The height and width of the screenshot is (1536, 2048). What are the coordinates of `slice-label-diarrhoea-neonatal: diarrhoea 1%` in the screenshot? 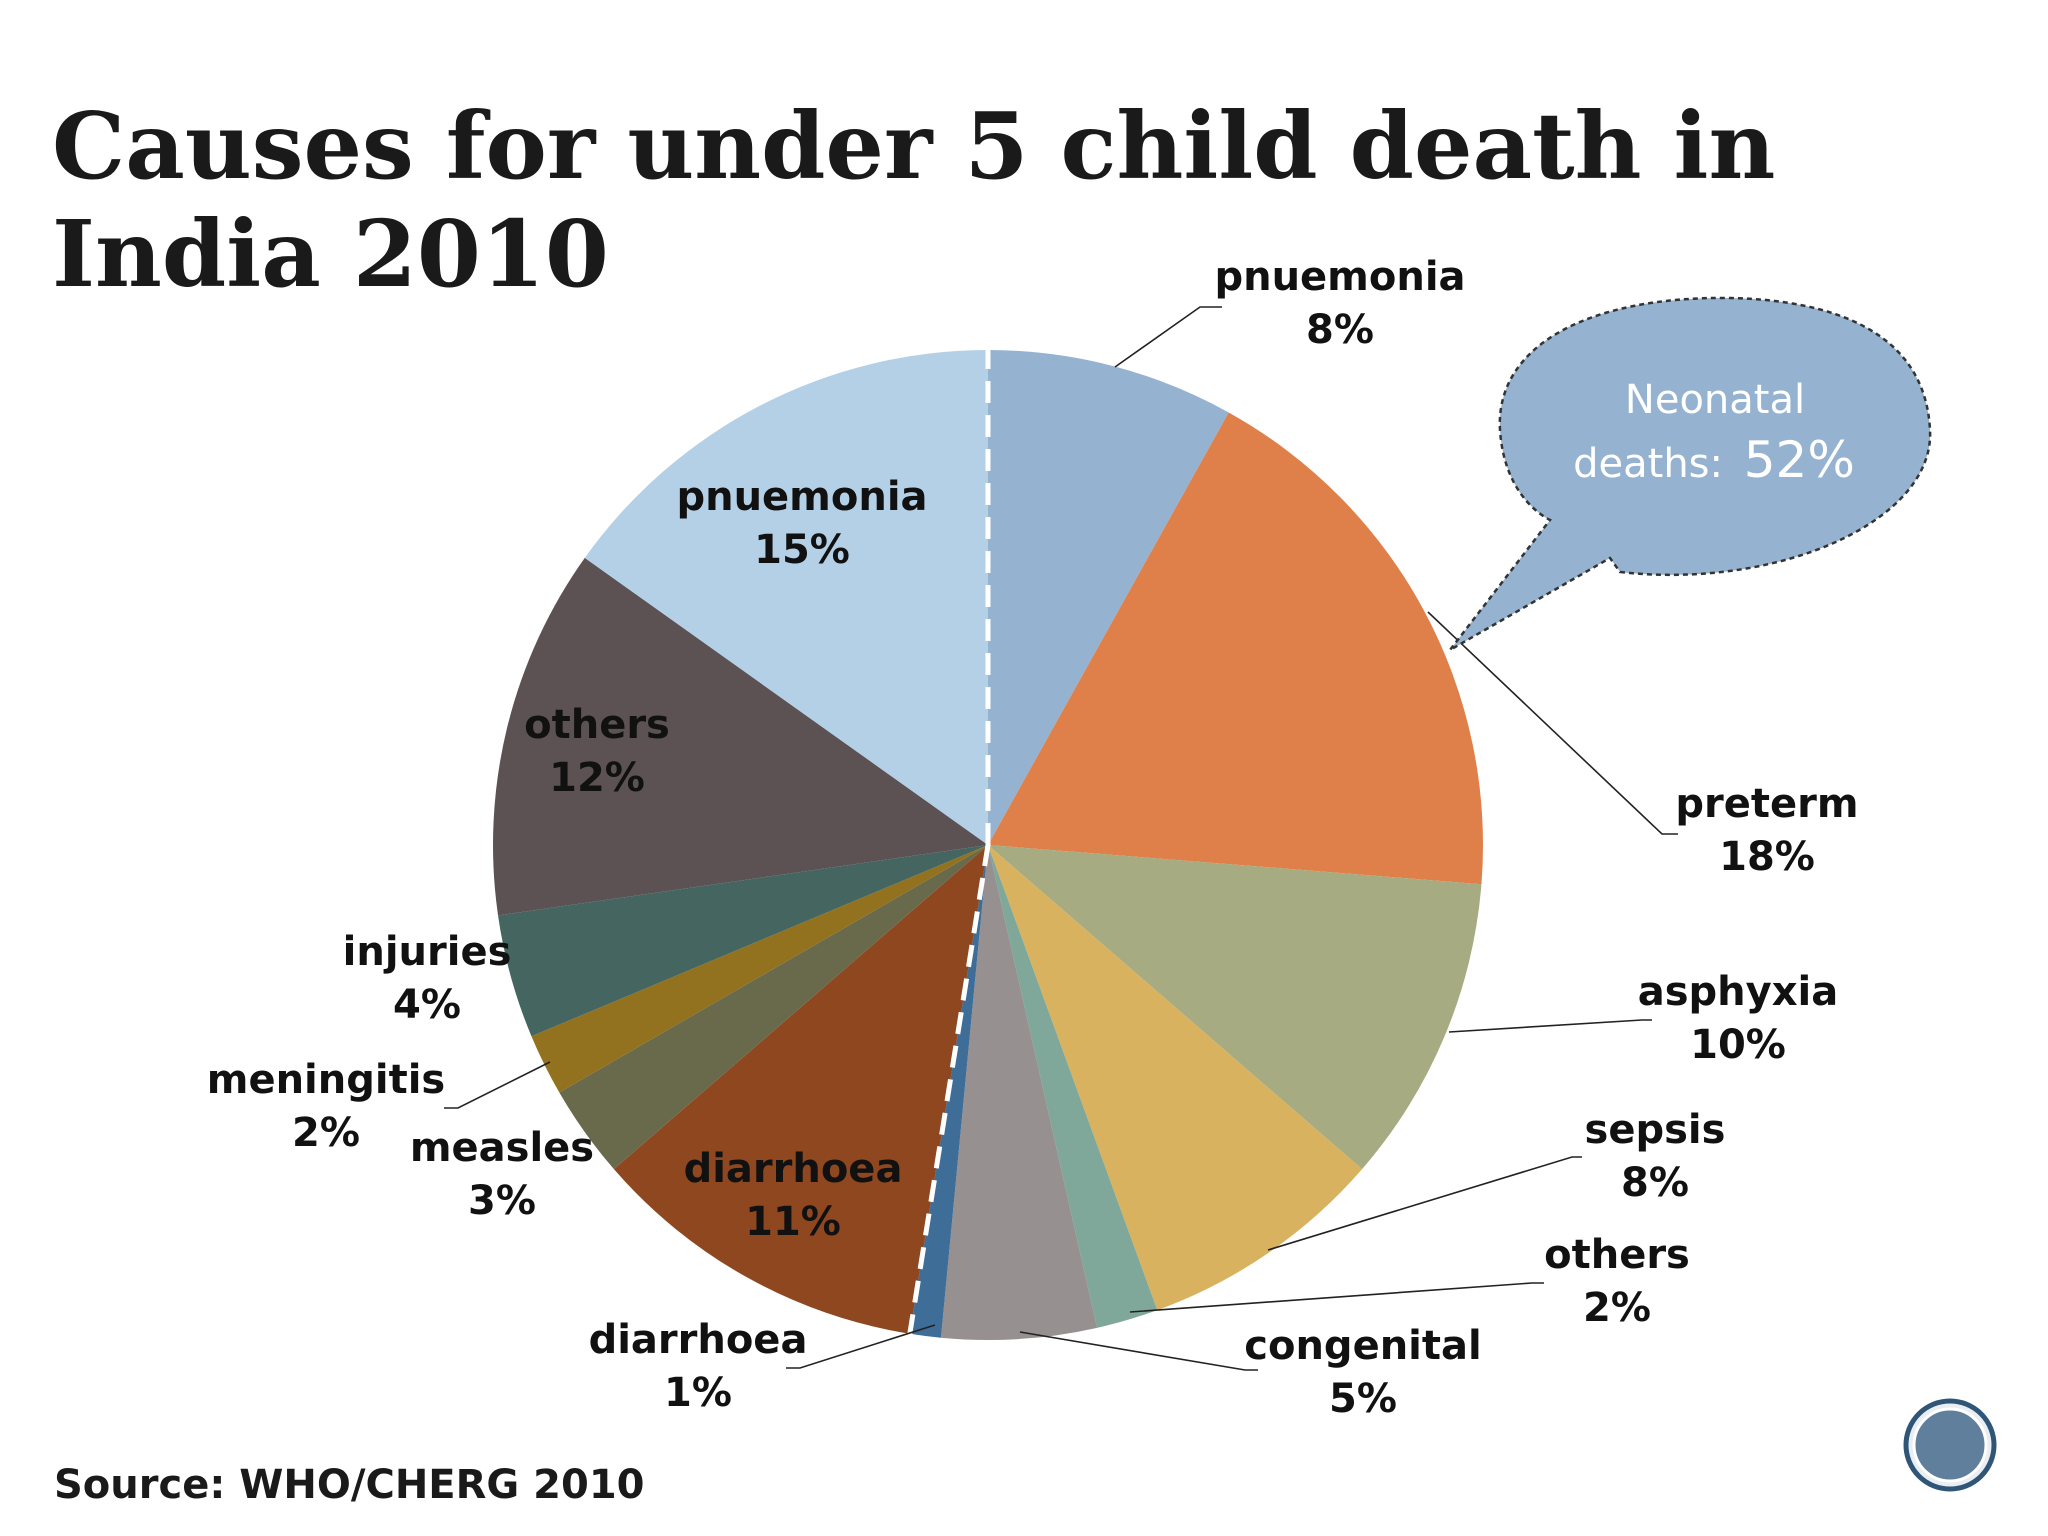 It's located at (698, 1366).